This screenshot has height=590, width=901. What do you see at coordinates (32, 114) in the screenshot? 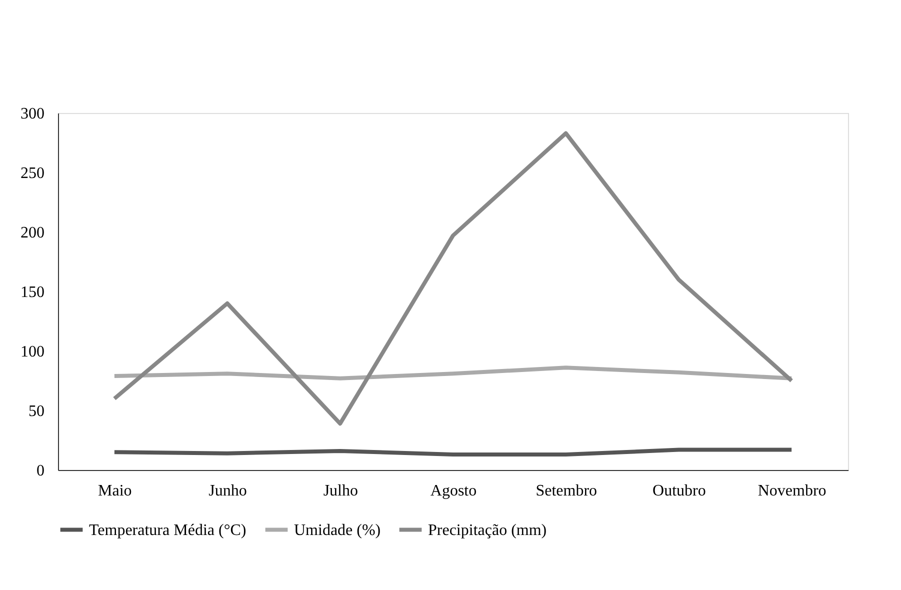
I see `y-tick-label: 300` at bounding box center [32, 114].